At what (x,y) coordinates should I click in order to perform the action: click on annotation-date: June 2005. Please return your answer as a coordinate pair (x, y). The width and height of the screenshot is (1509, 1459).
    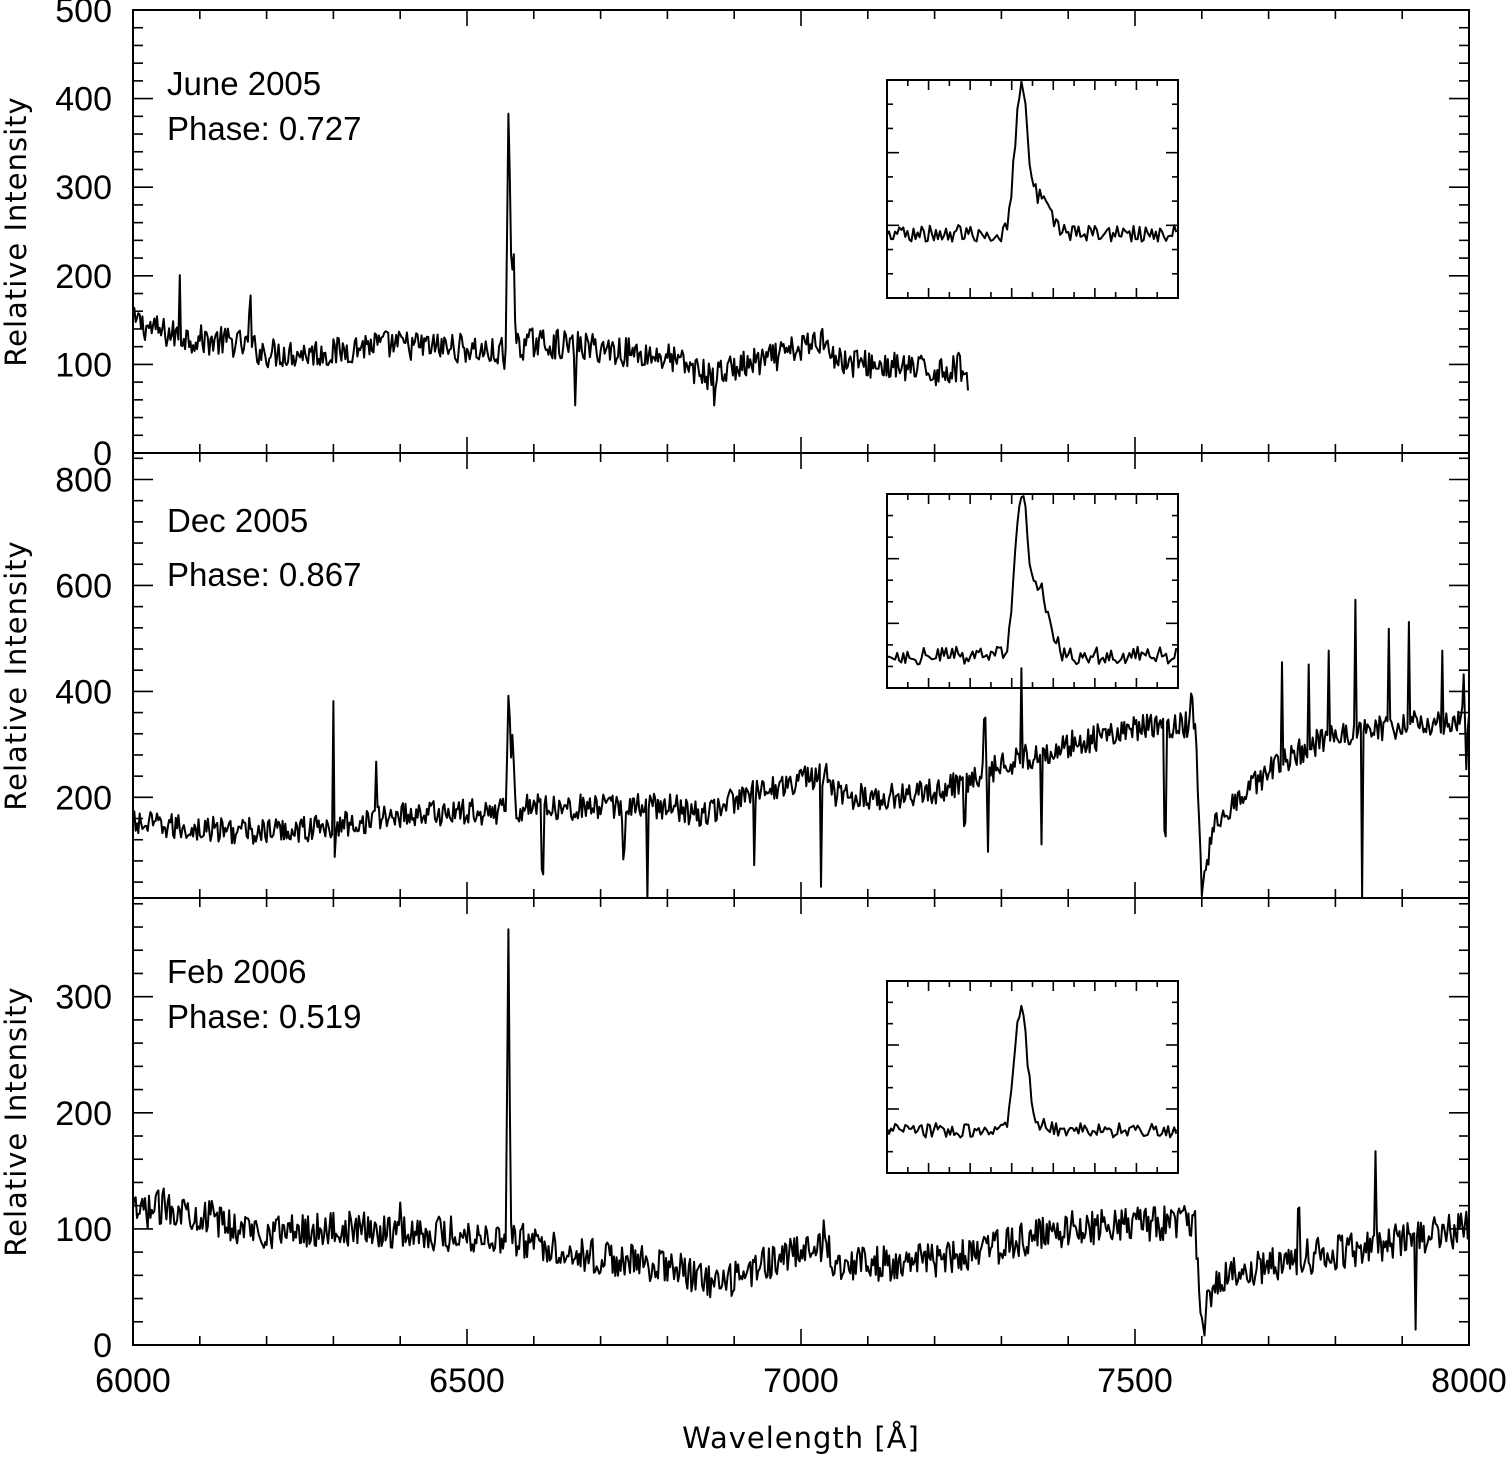
    Looking at the image, I should click on (244, 83).